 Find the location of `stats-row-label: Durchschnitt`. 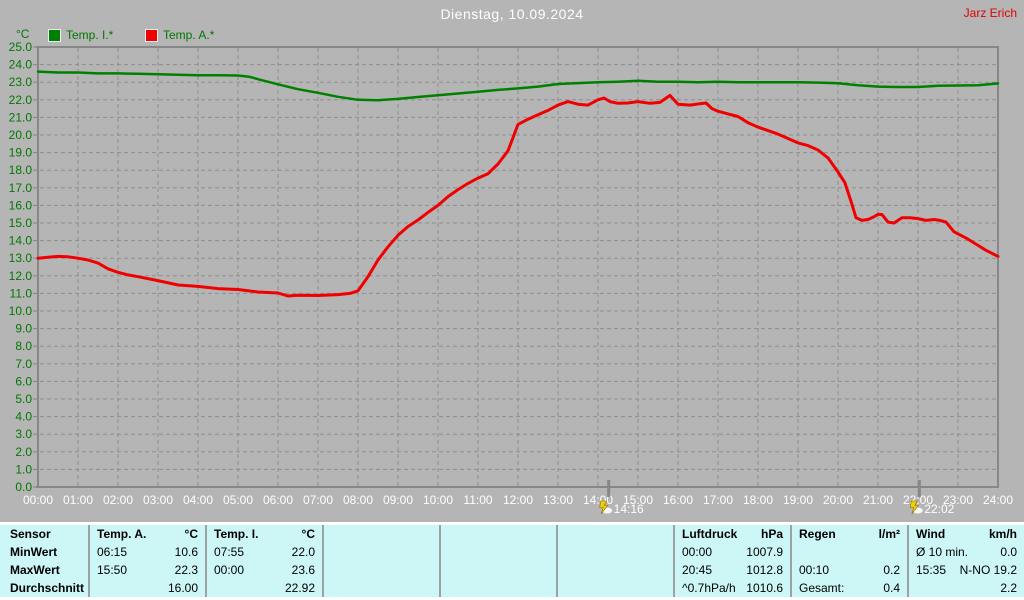

stats-row-label: Durchschnitt is located at coordinates (47, 588).